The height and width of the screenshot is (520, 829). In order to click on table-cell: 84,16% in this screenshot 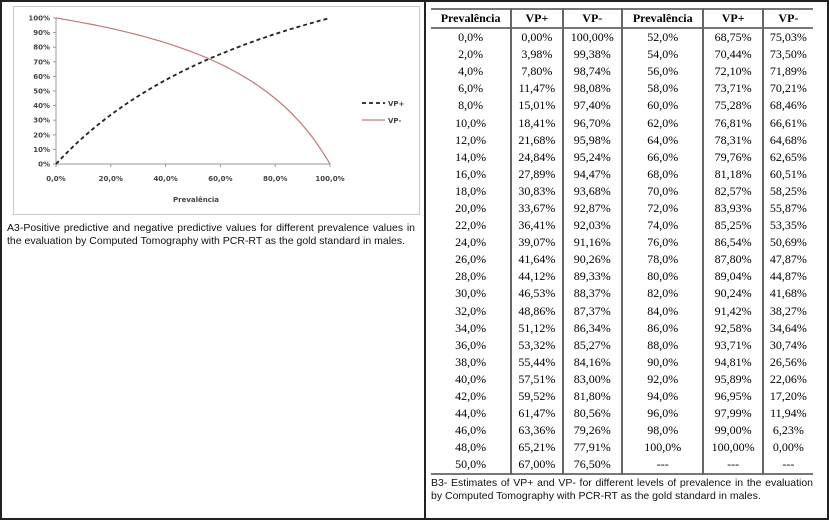, I will do `click(591, 362)`.